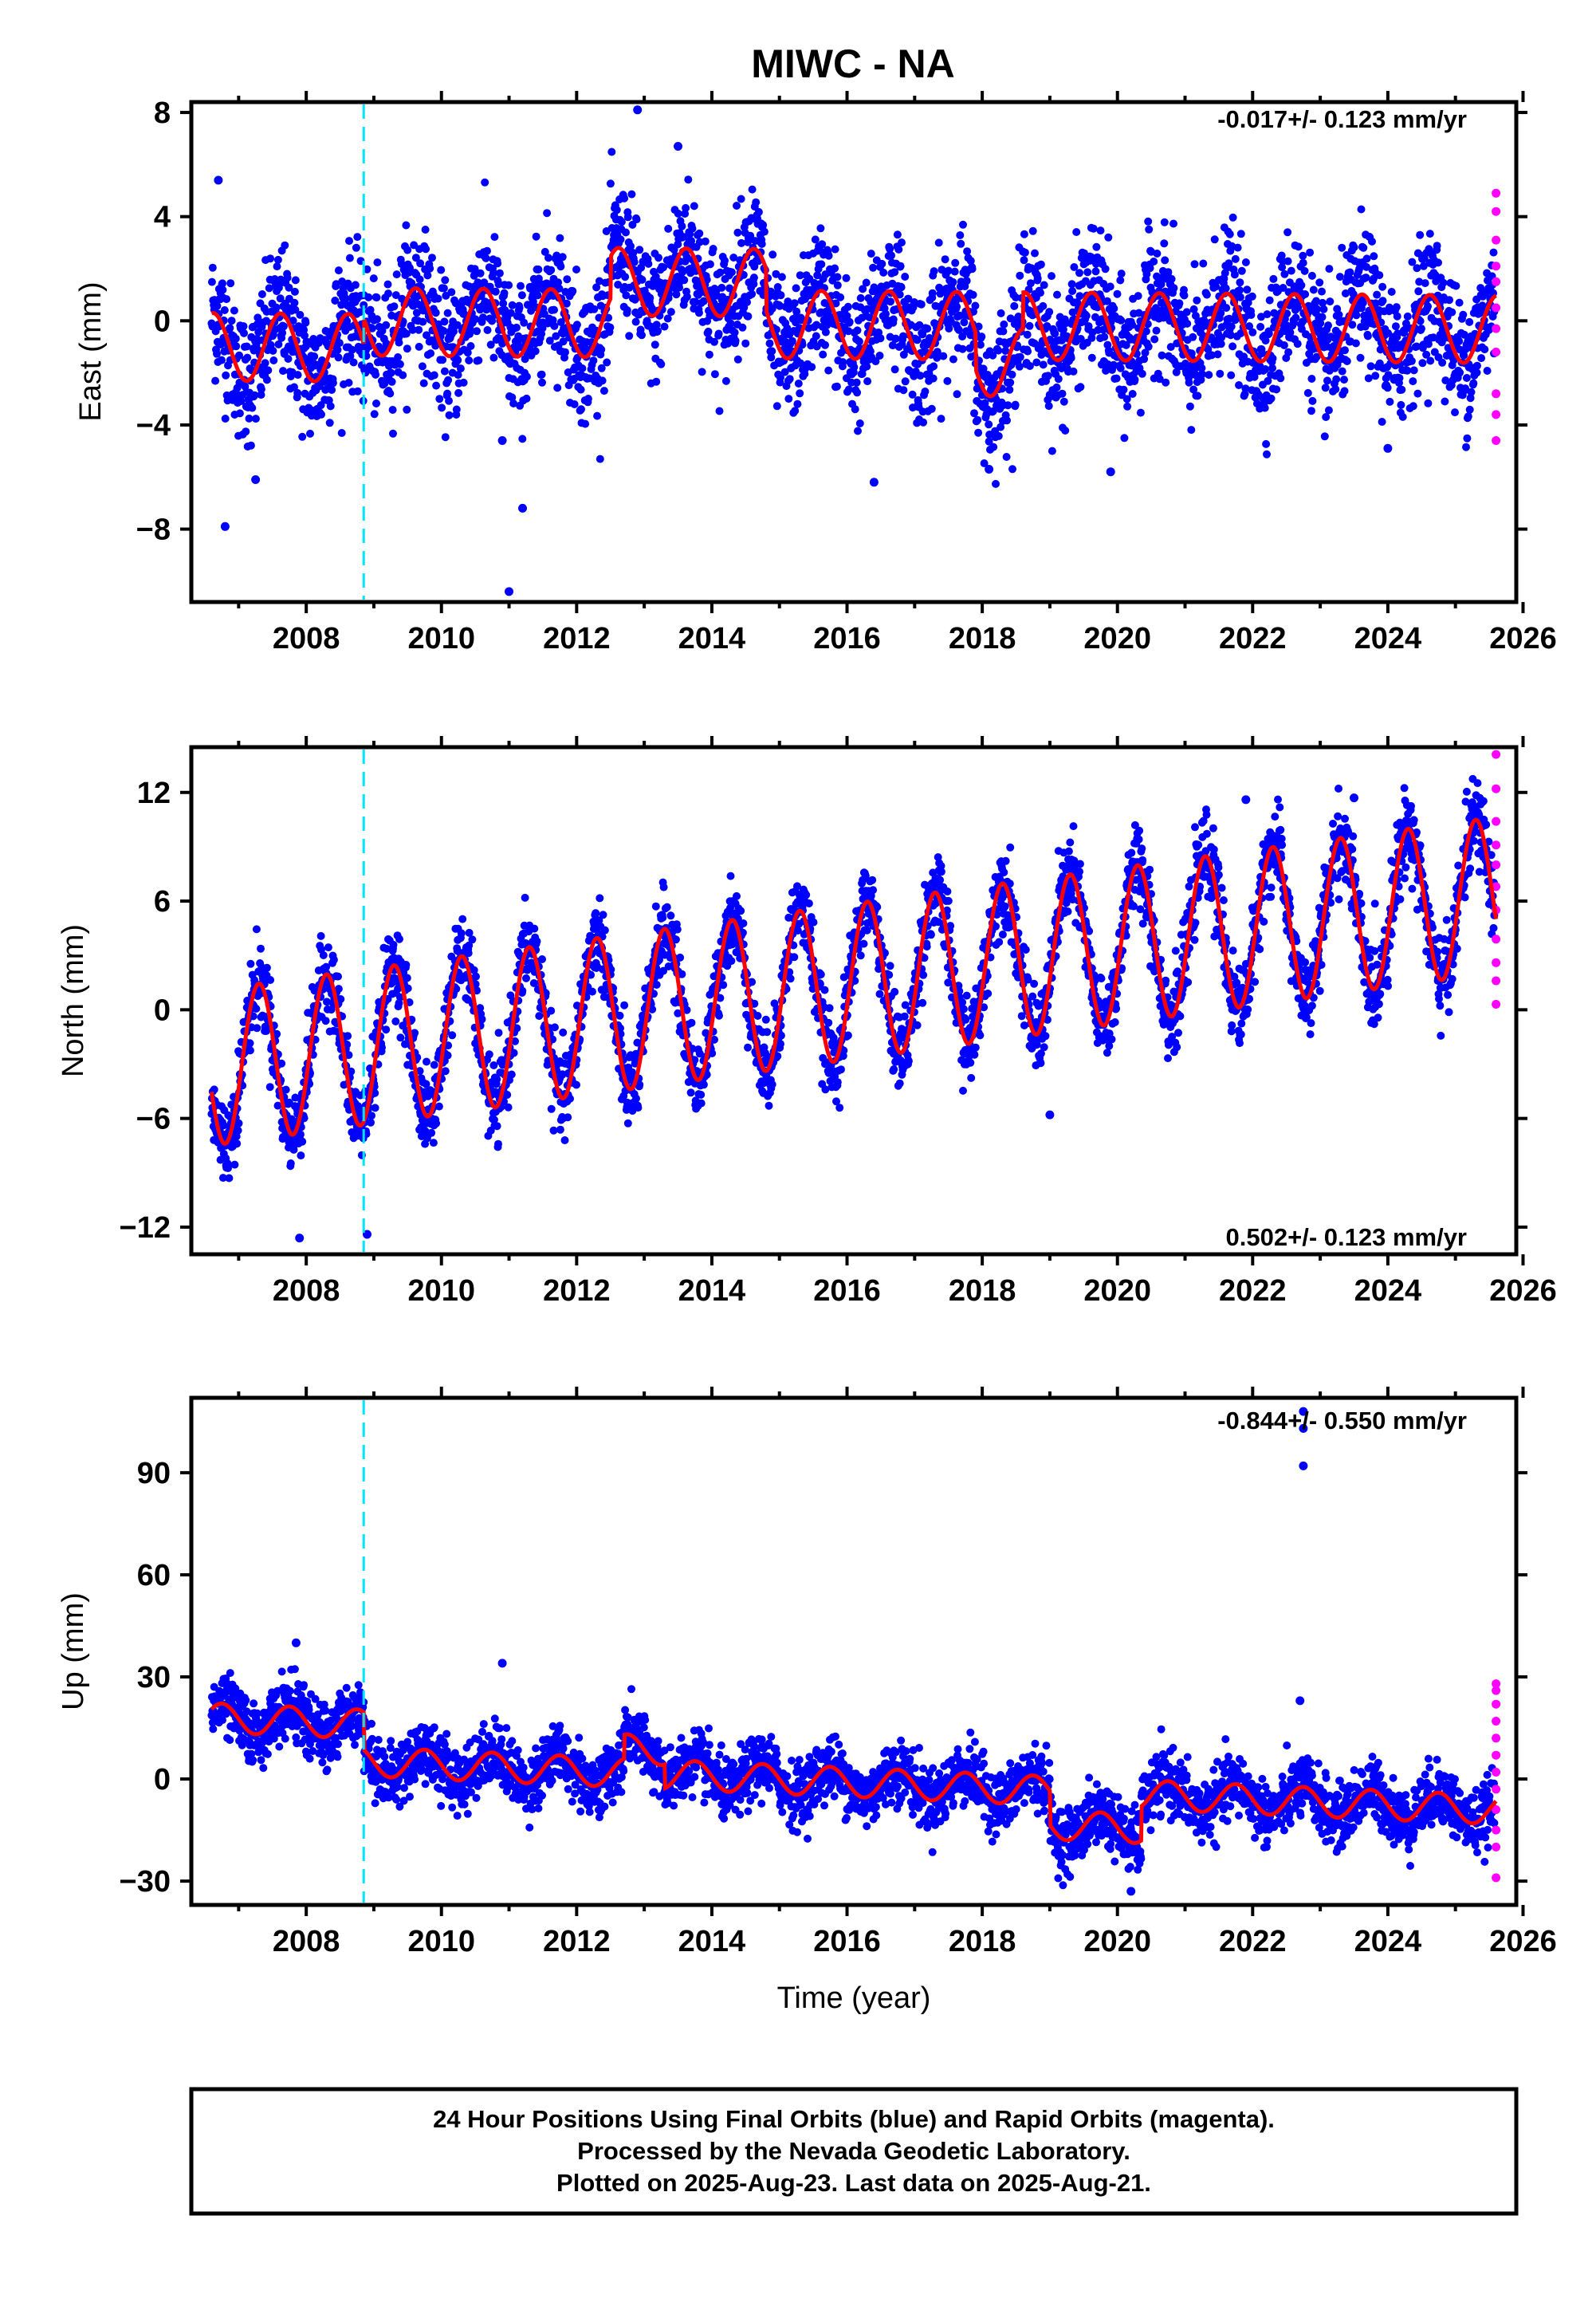  Describe the element at coordinates (712, 639) in the screenshot. I see `x-tick-label: 2014` at that location.